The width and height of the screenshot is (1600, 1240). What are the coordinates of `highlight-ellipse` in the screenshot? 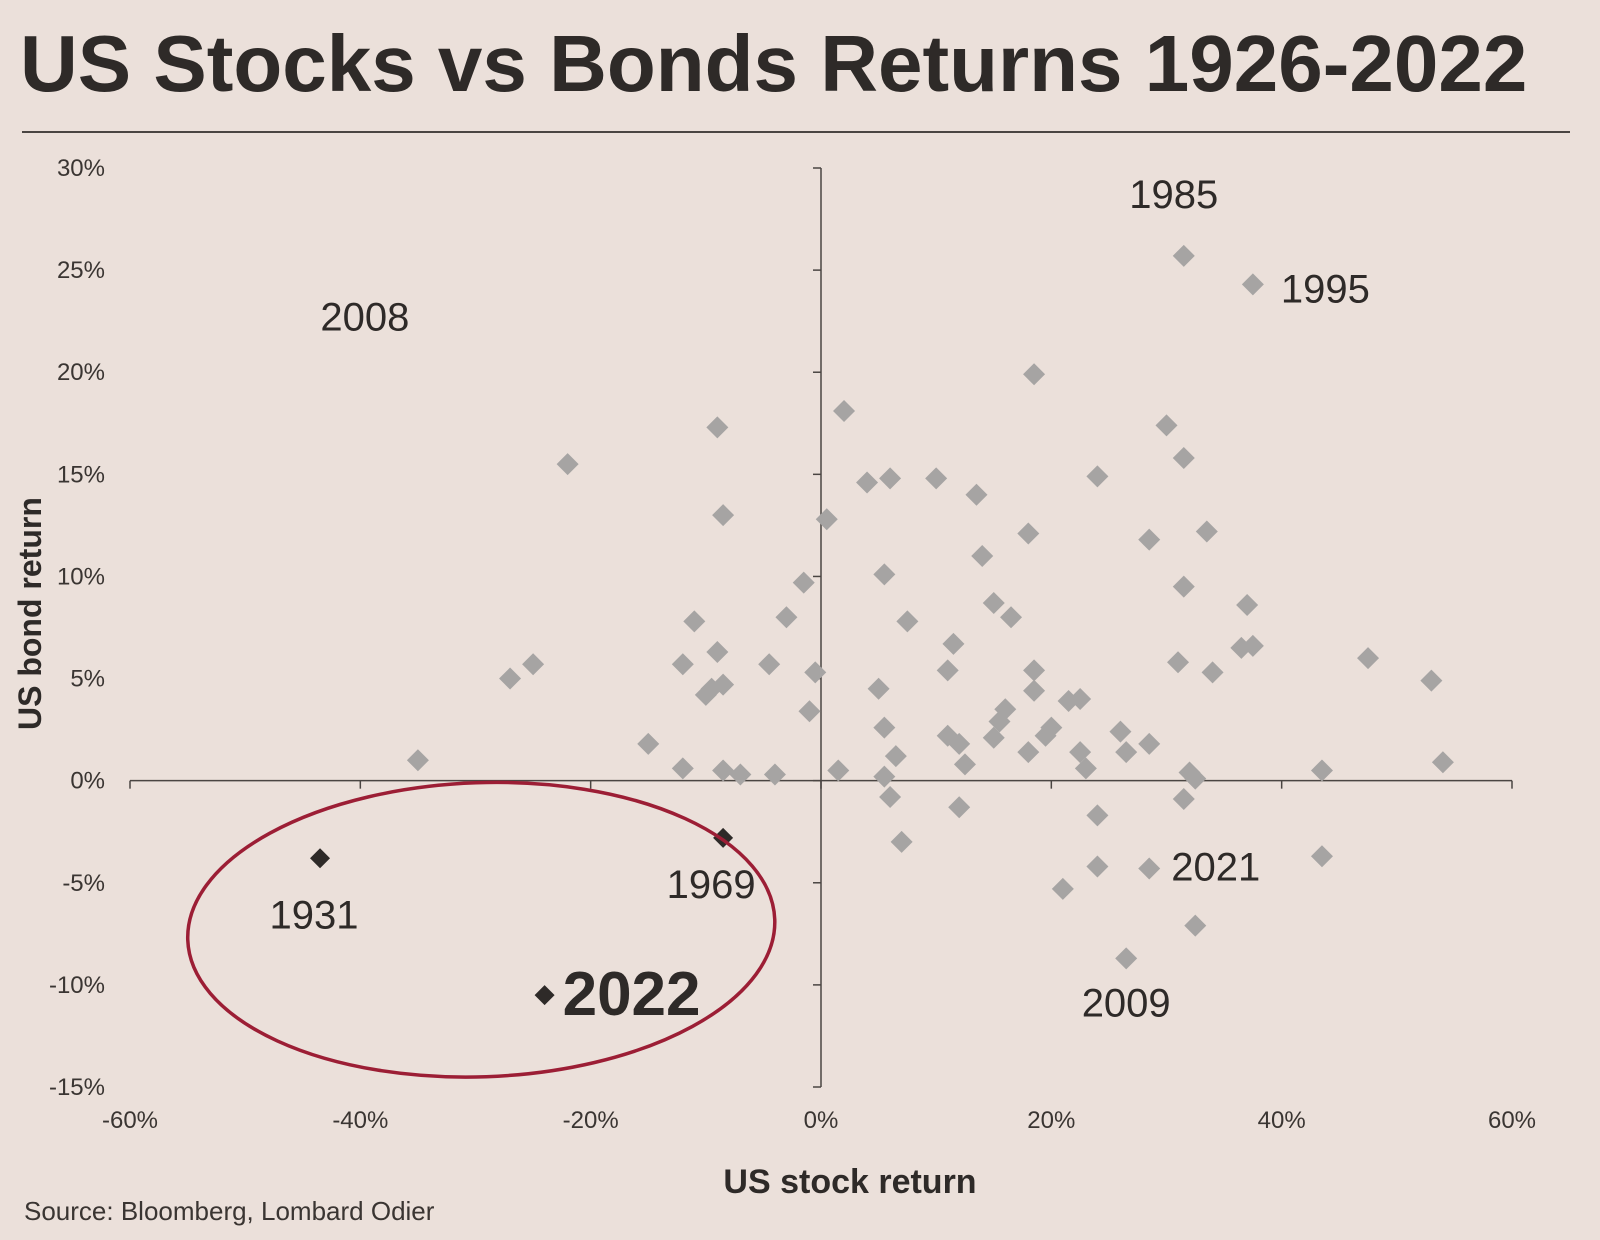 It's located at (481, 929).